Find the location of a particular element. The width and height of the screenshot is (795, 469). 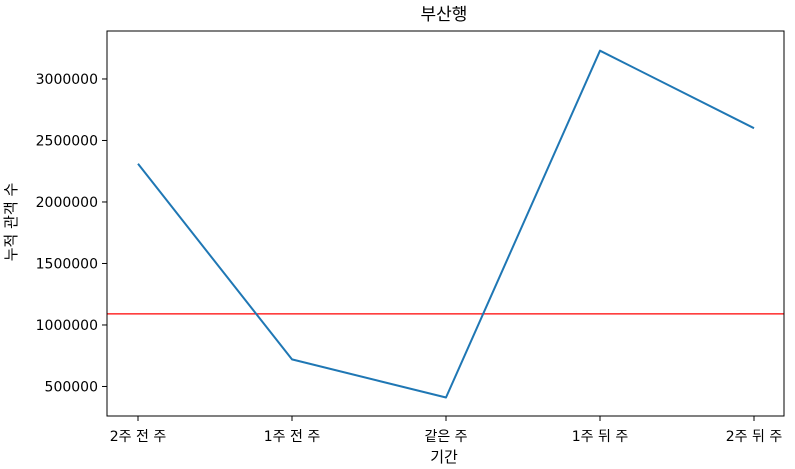

chart-title: 부산행 is located at coordinates (444, 15).